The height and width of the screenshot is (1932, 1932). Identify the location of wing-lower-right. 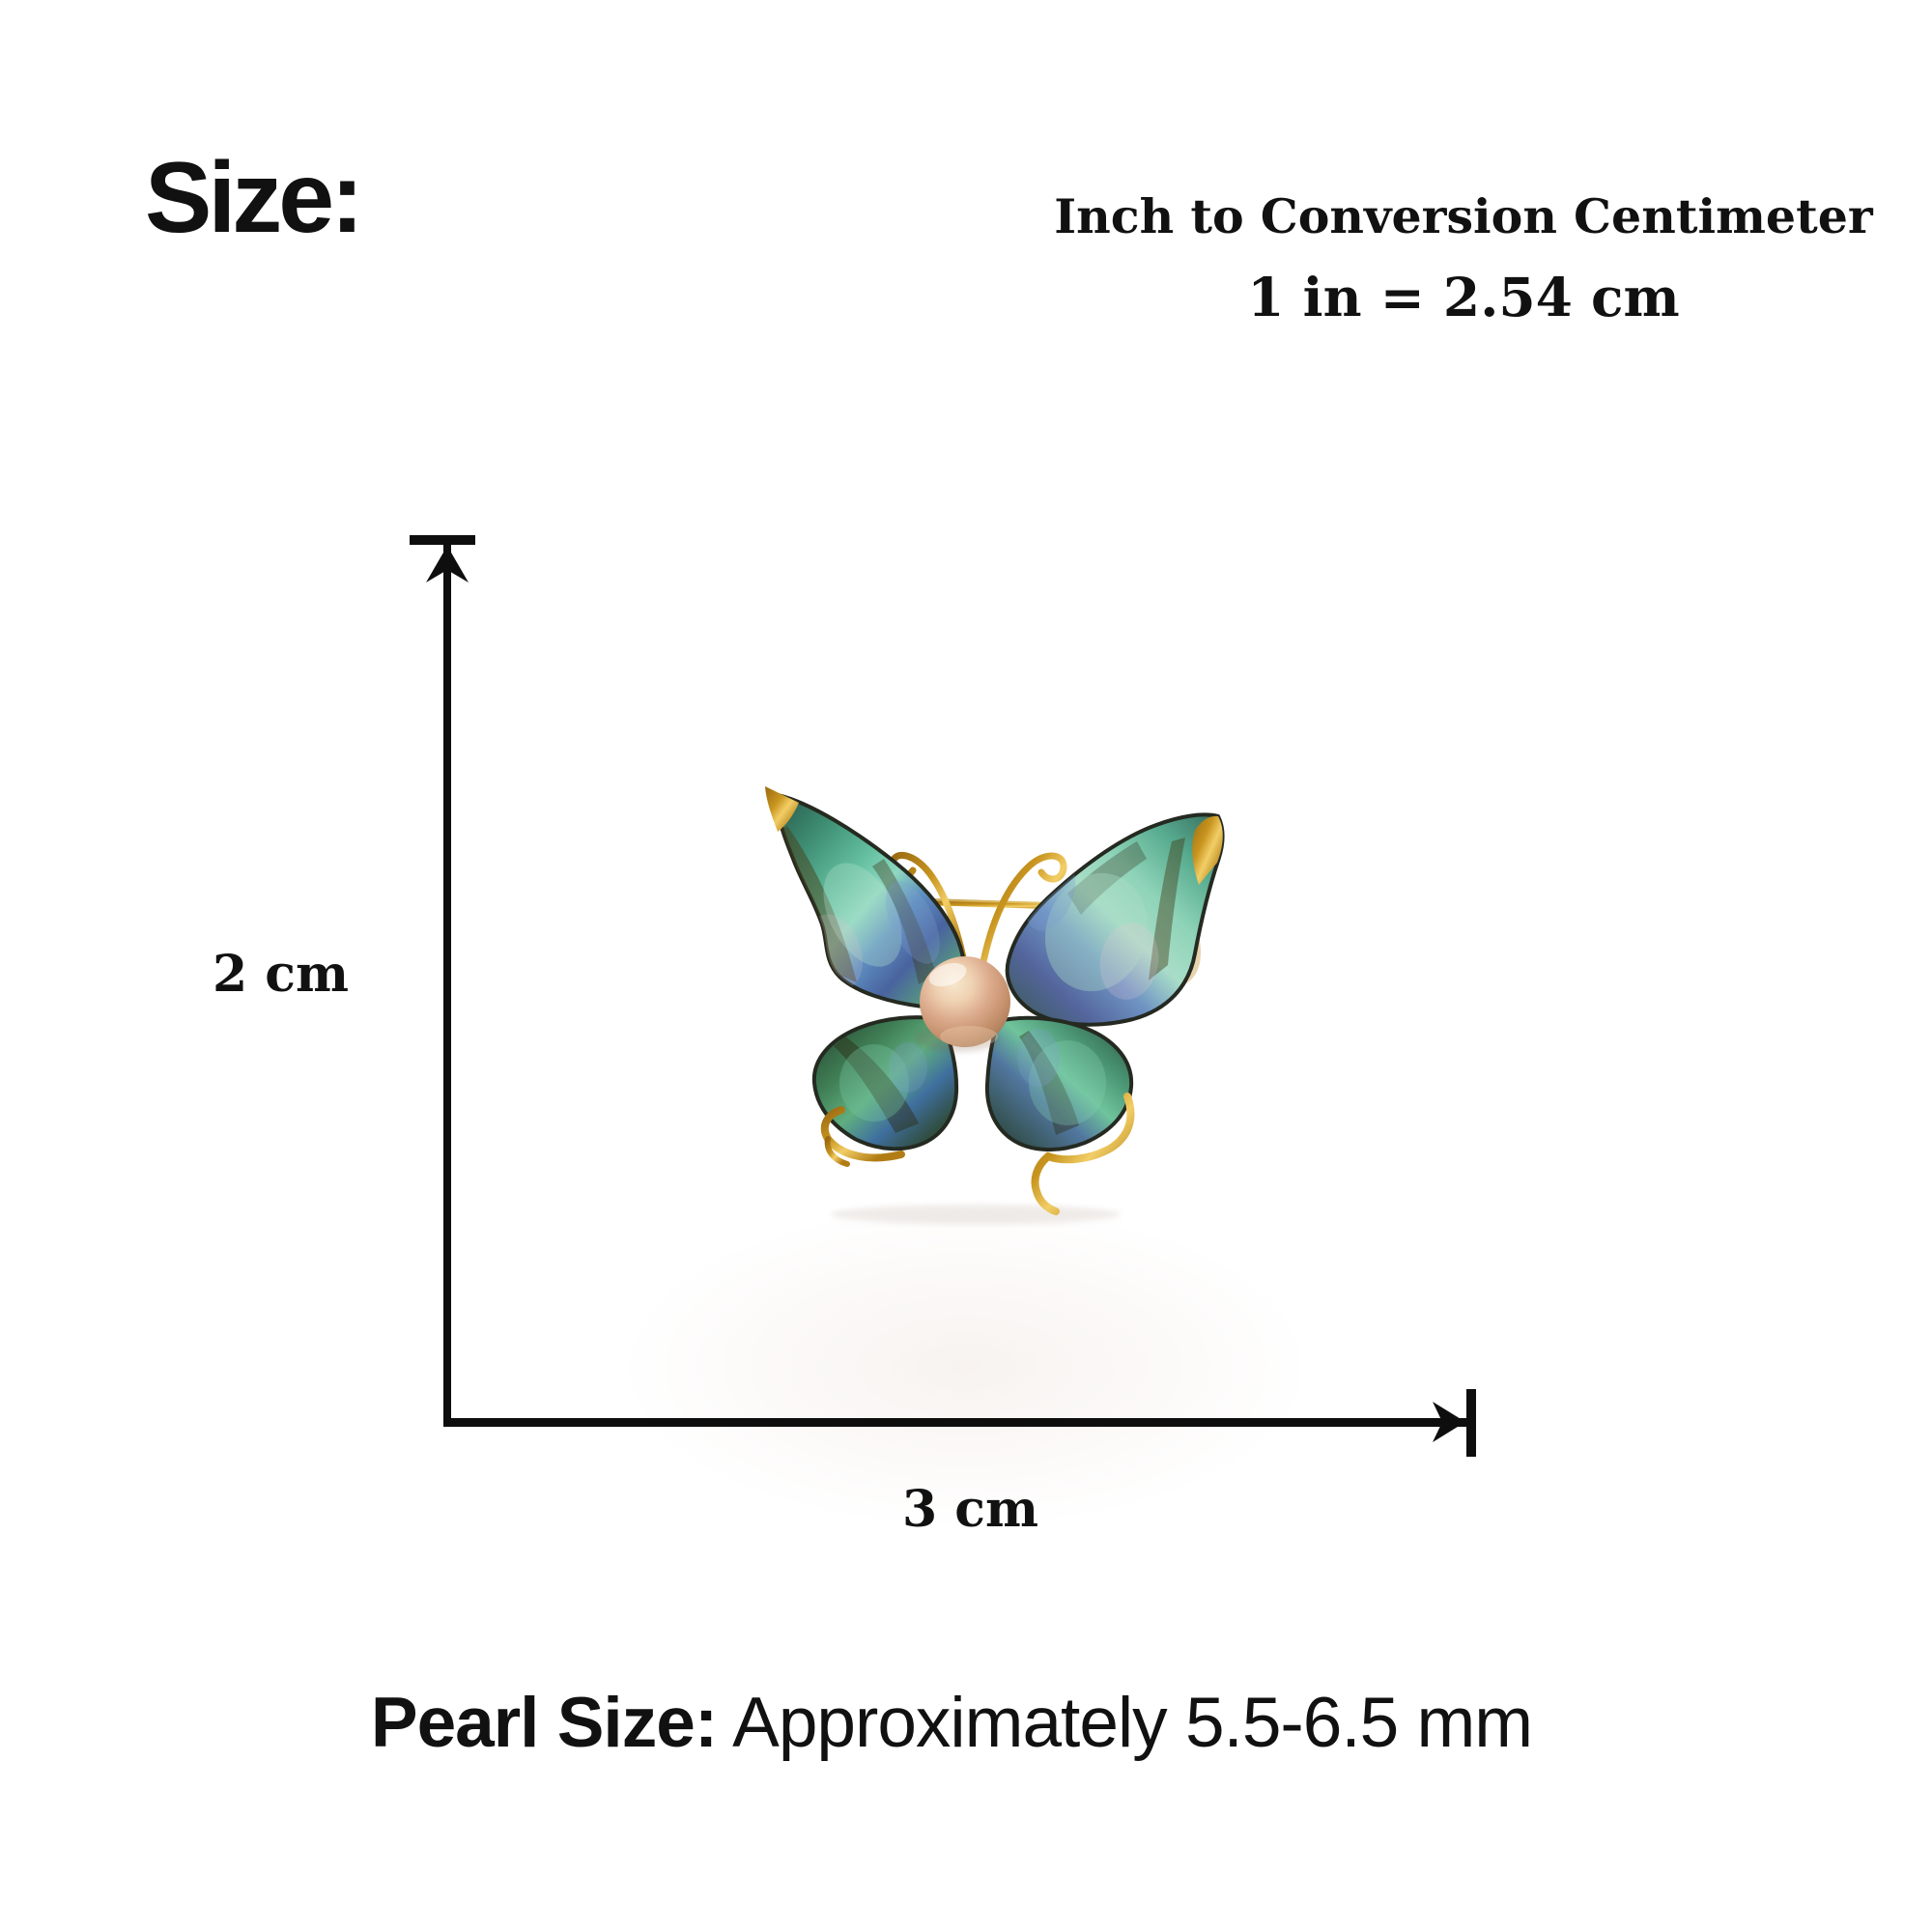
(1059, 1115).